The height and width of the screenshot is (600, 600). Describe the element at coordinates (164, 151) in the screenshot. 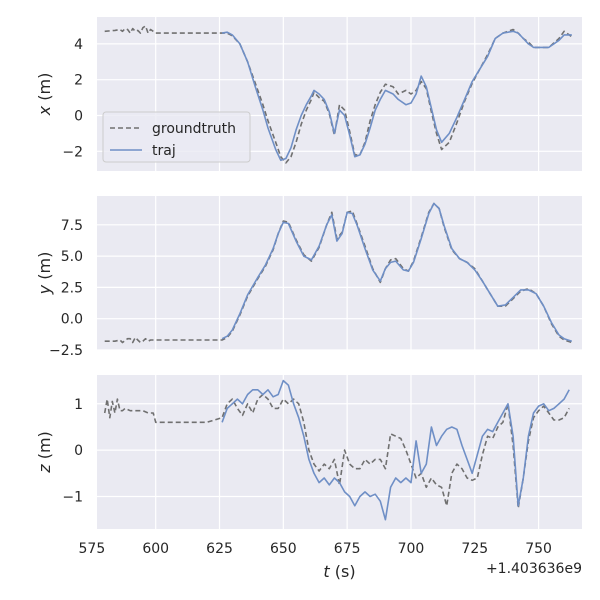

I see `legend-label-traj: traj` at that location.